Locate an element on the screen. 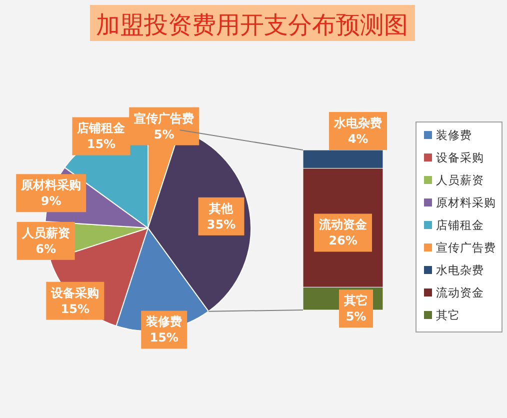 The height and width of the screenshot is (418, 507). slice-label: 人员薪资 is located at coordinates (45, 233).